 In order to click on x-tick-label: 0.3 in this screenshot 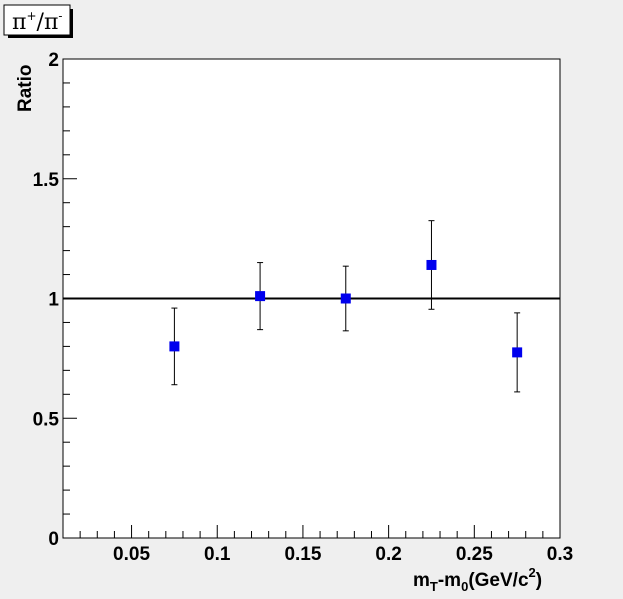, I will do `click(560, 554)`.